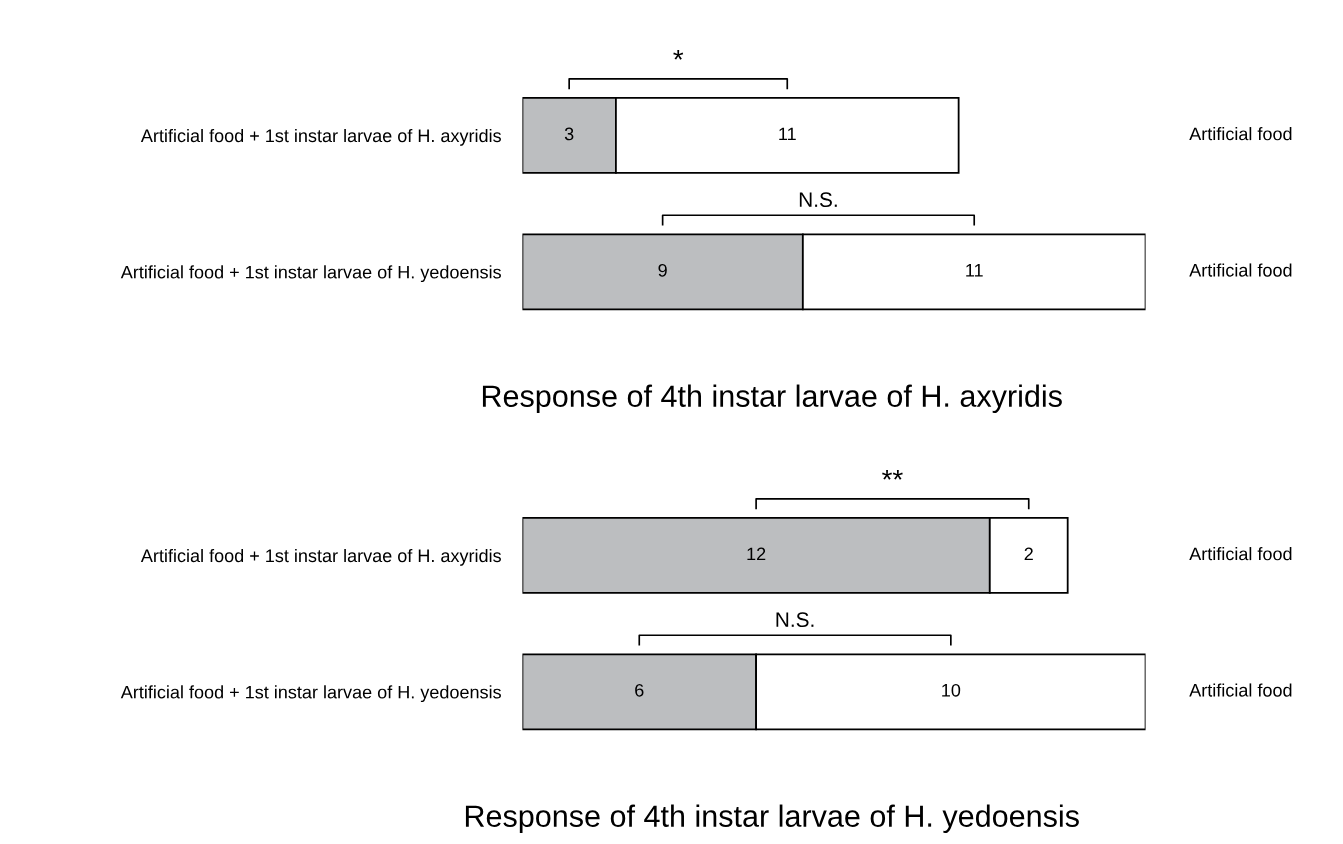  Describe the element at coordinates (951, 690) in the screenshot. I see `data-label: 10` at that location.